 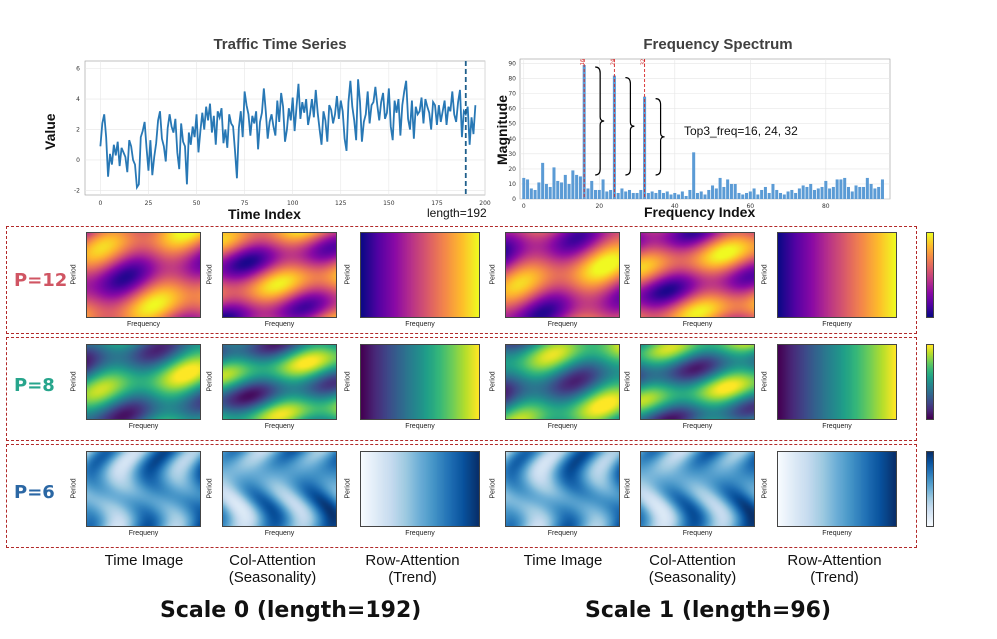 What do you see at coordinates (279, 382) in the screenshot?
I see `heatmap-p8-col2` at bounding box center [279, 382].